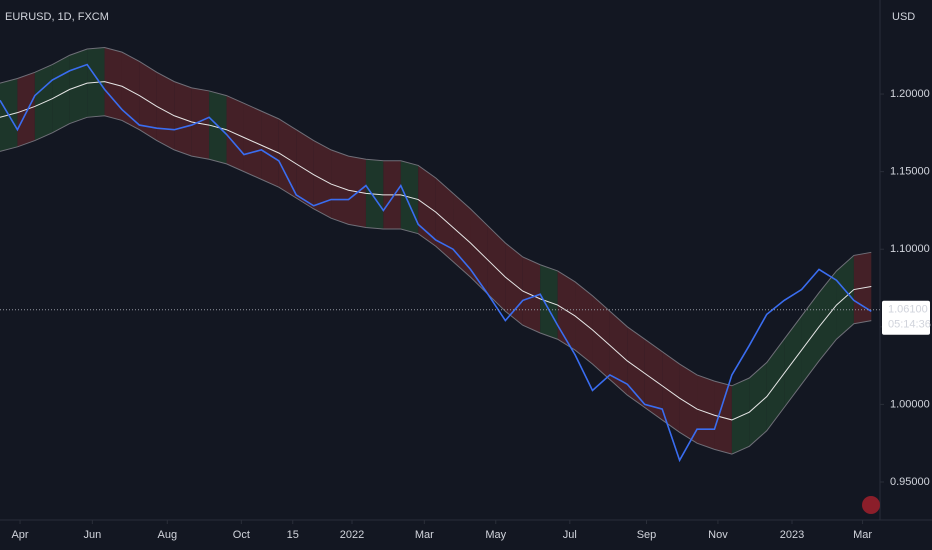 The image size is (932, 550). What do you see at coordinates (167, 535) in the screenshot?
I see `x-tick-label: Aug` at bounding box center [167, 535].